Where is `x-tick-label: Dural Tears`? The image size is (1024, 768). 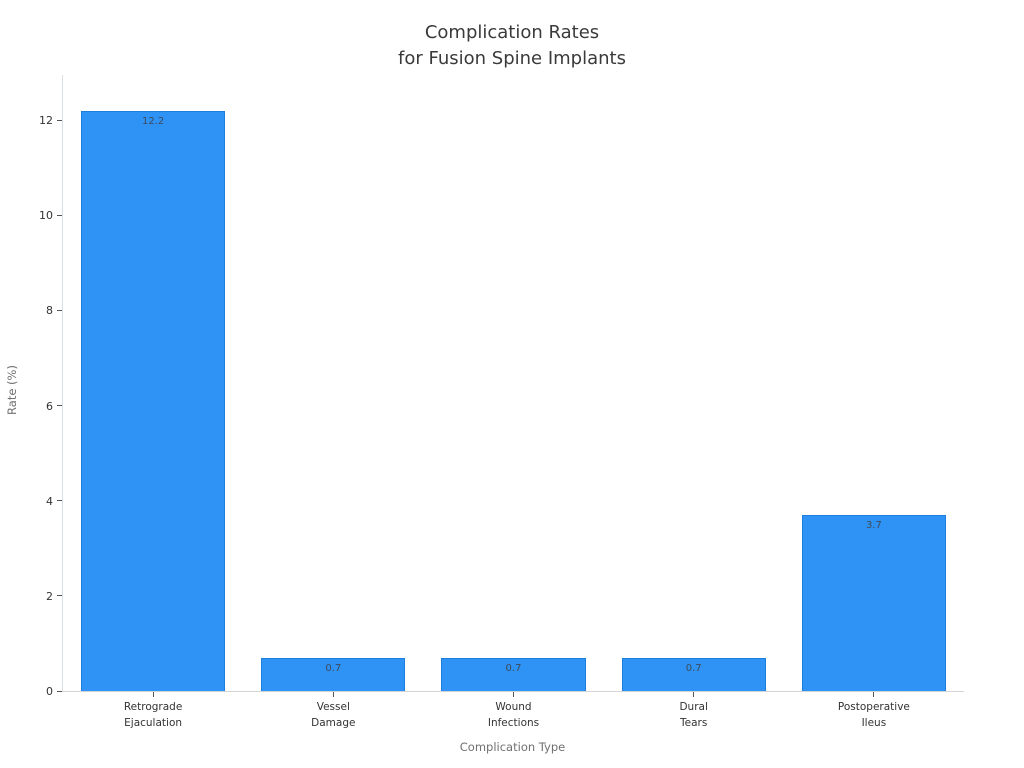
x-tick-label: Dural Tears is located at coordinates (693, 715).